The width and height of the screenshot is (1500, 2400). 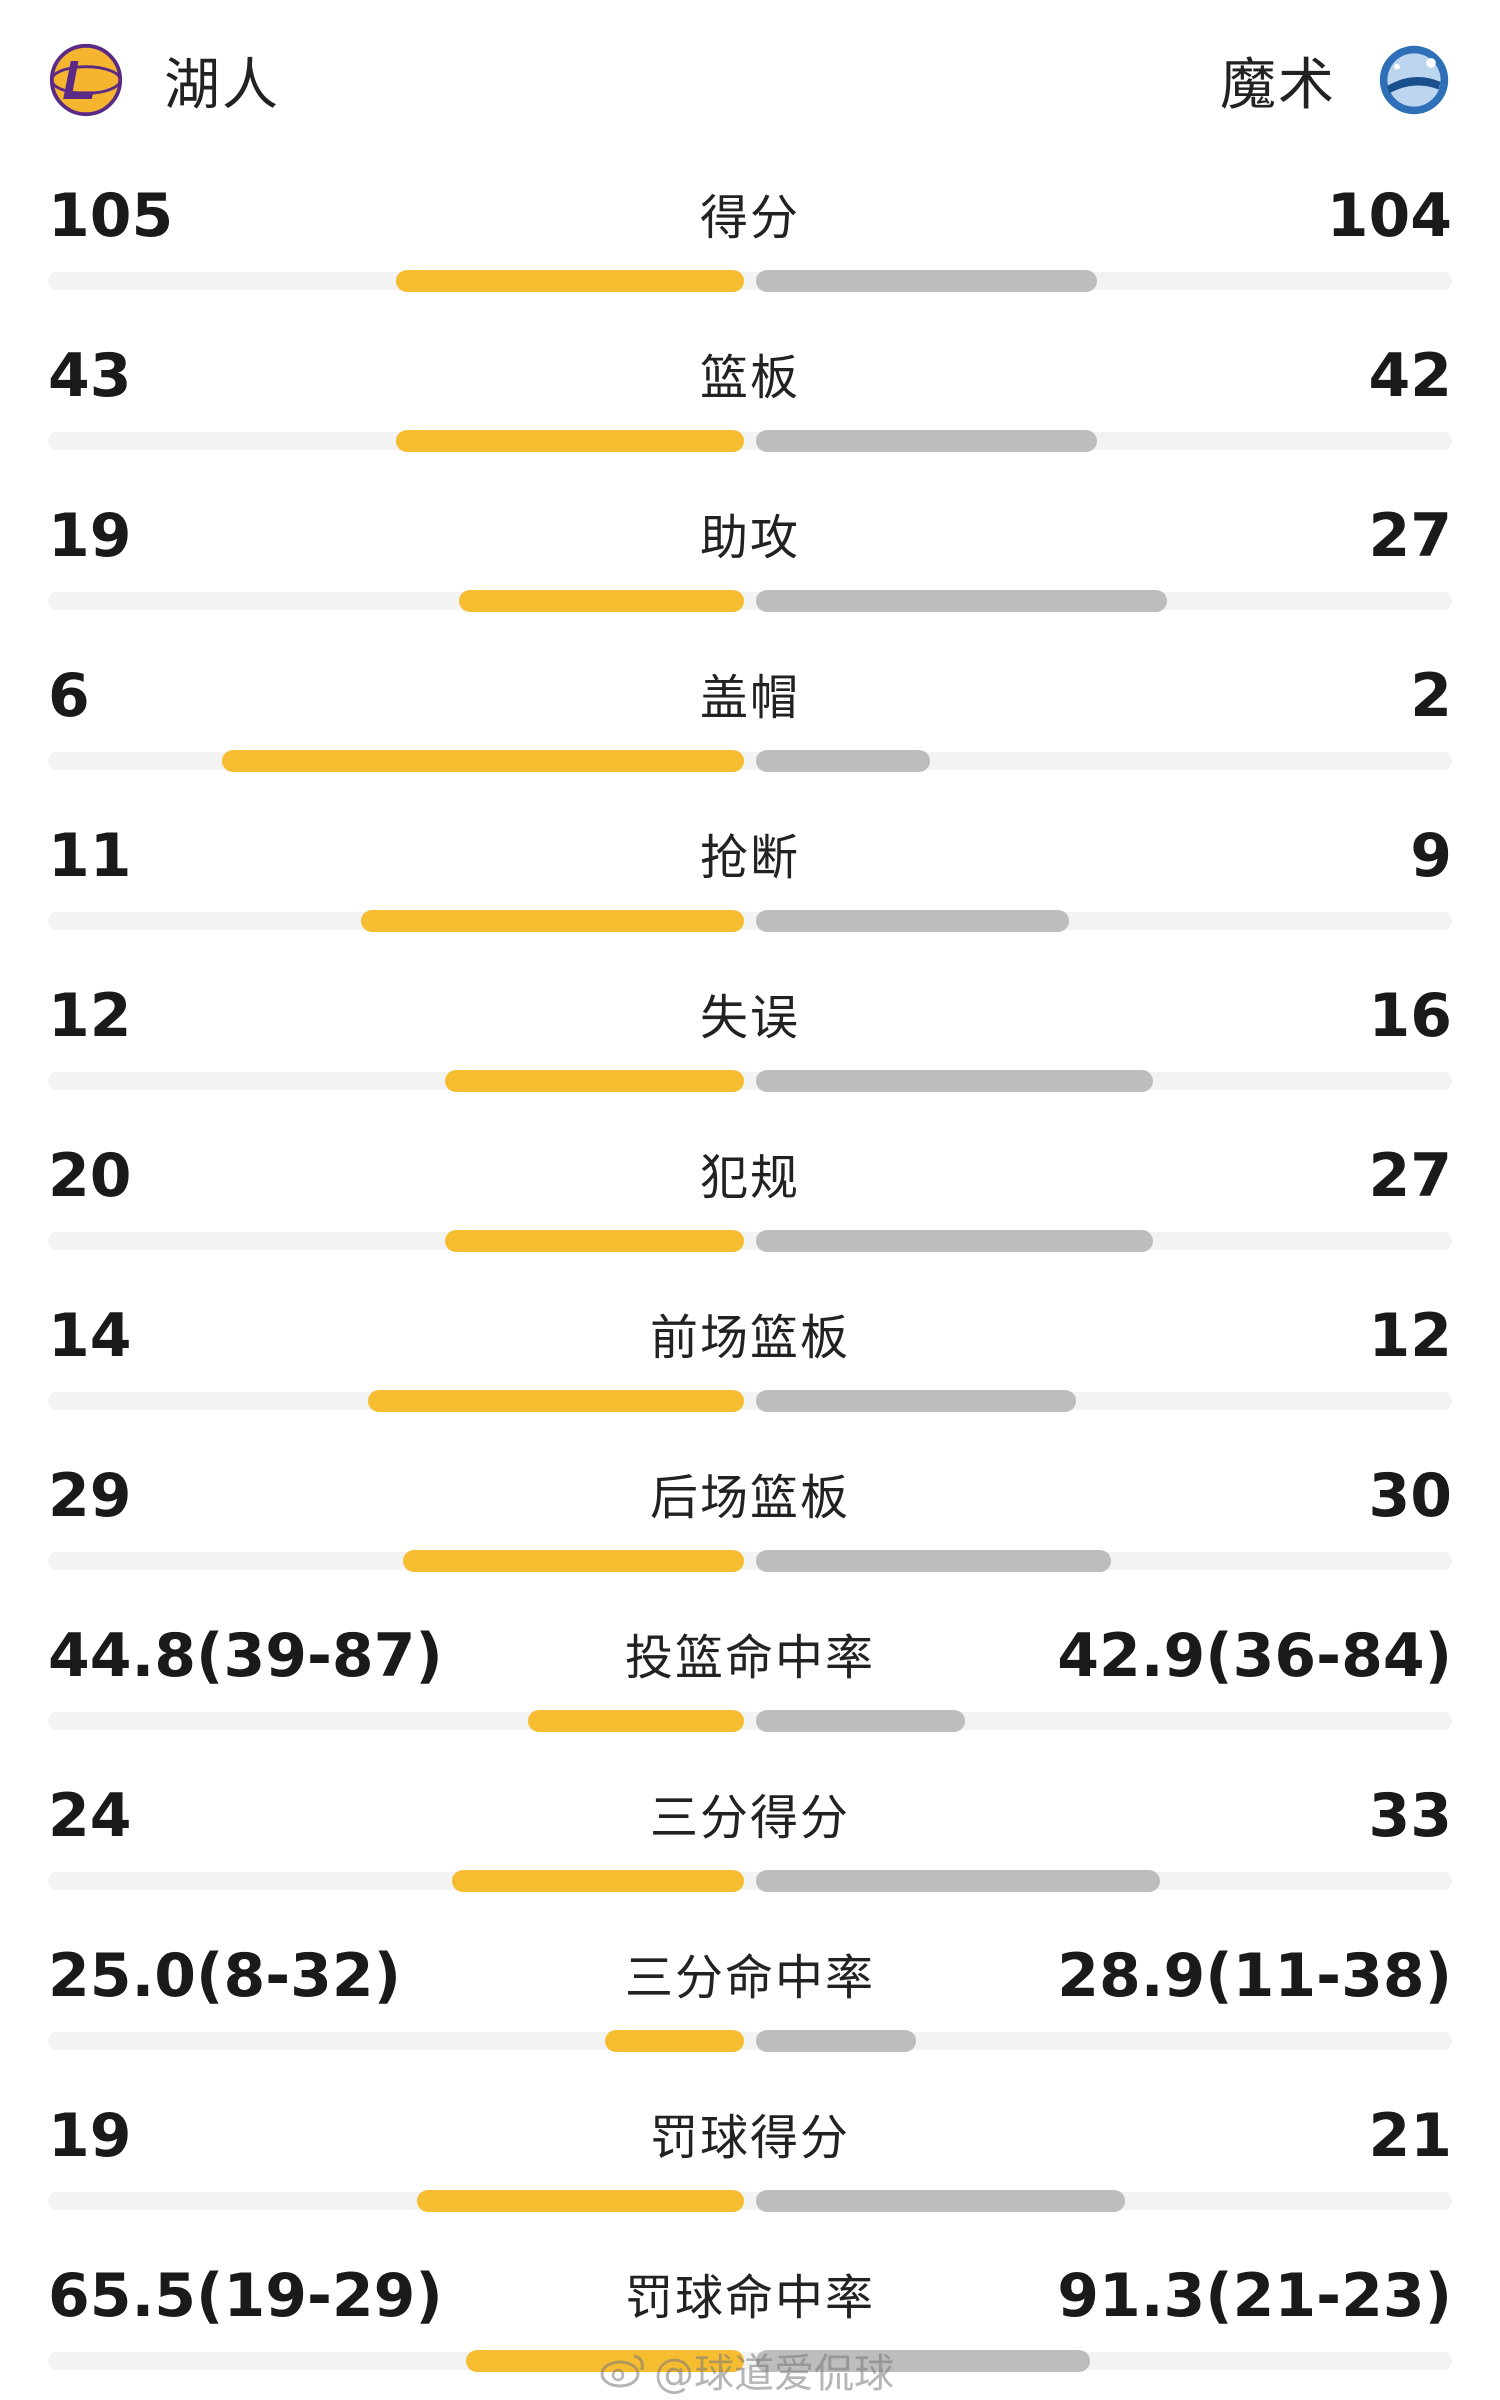 I want to click on stat-row: 19 罚球得分 21, so click(x=750, y=2160).